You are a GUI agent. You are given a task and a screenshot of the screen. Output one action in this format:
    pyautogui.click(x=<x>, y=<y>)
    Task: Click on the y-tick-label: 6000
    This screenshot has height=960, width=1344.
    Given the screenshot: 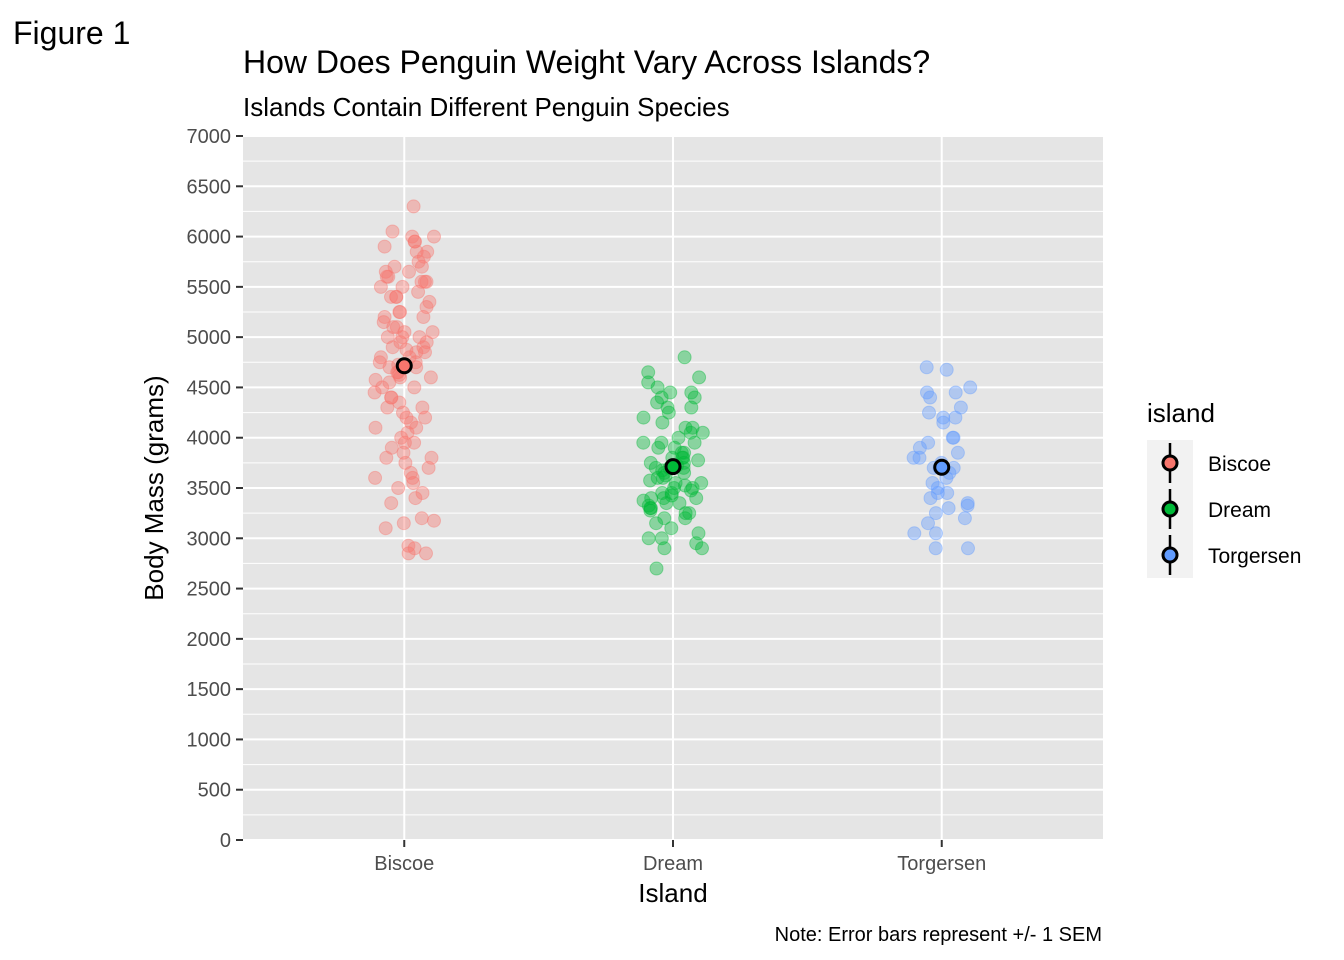 What is the action you would take?
    pyautogui.click(x=209, y=238)
    